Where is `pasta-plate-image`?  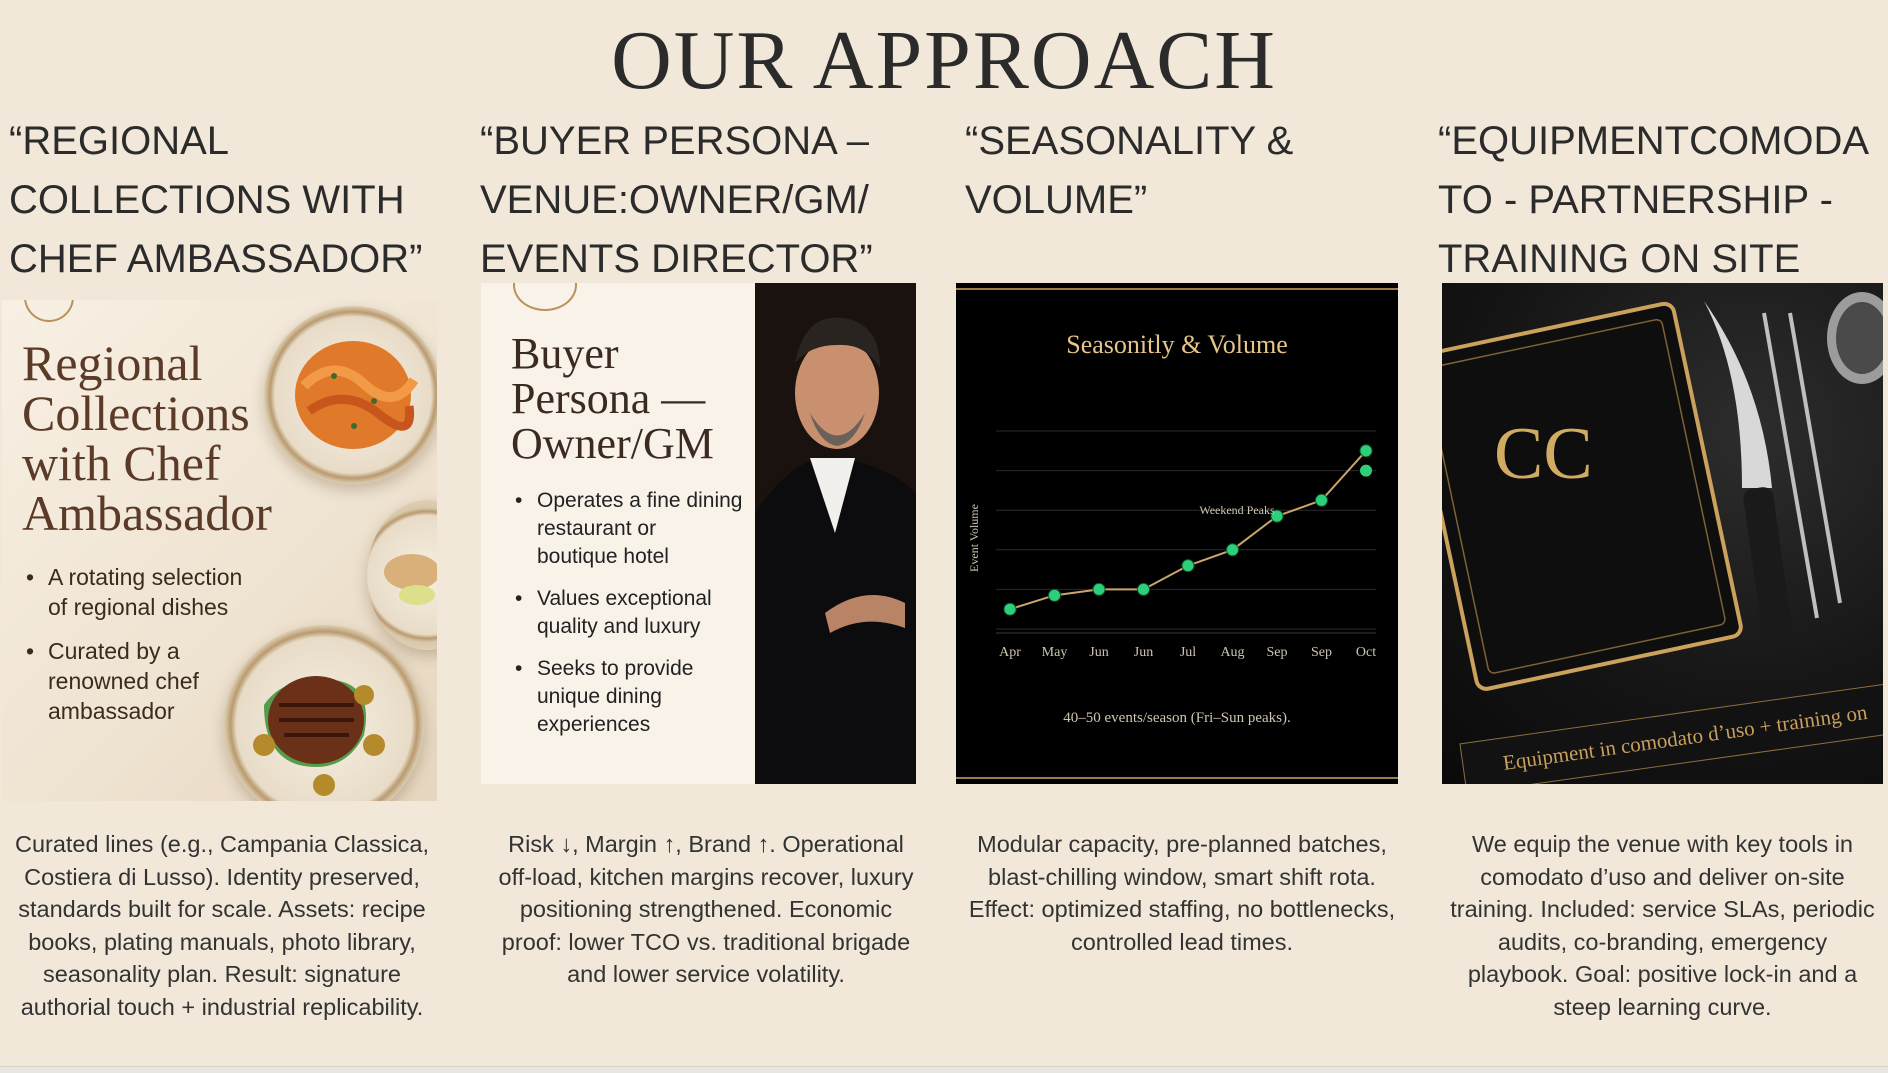 pasta-plate-image is located at coordinates (350, 395).